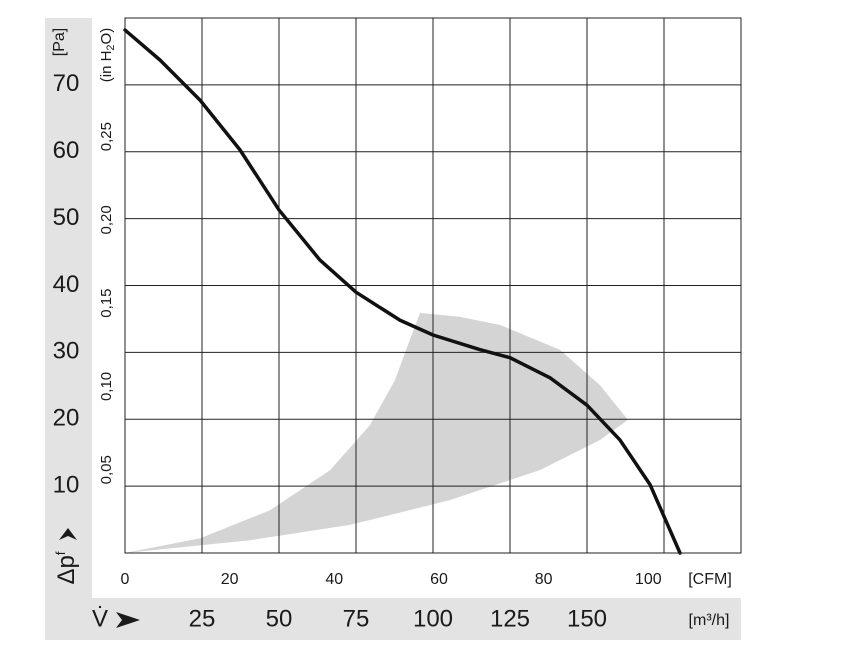 The height and width of the screenshot is (659, 859). Describe the element at coordinates (106, 67) in the screenshot. I see `y2-label-a: (in H` at that location.